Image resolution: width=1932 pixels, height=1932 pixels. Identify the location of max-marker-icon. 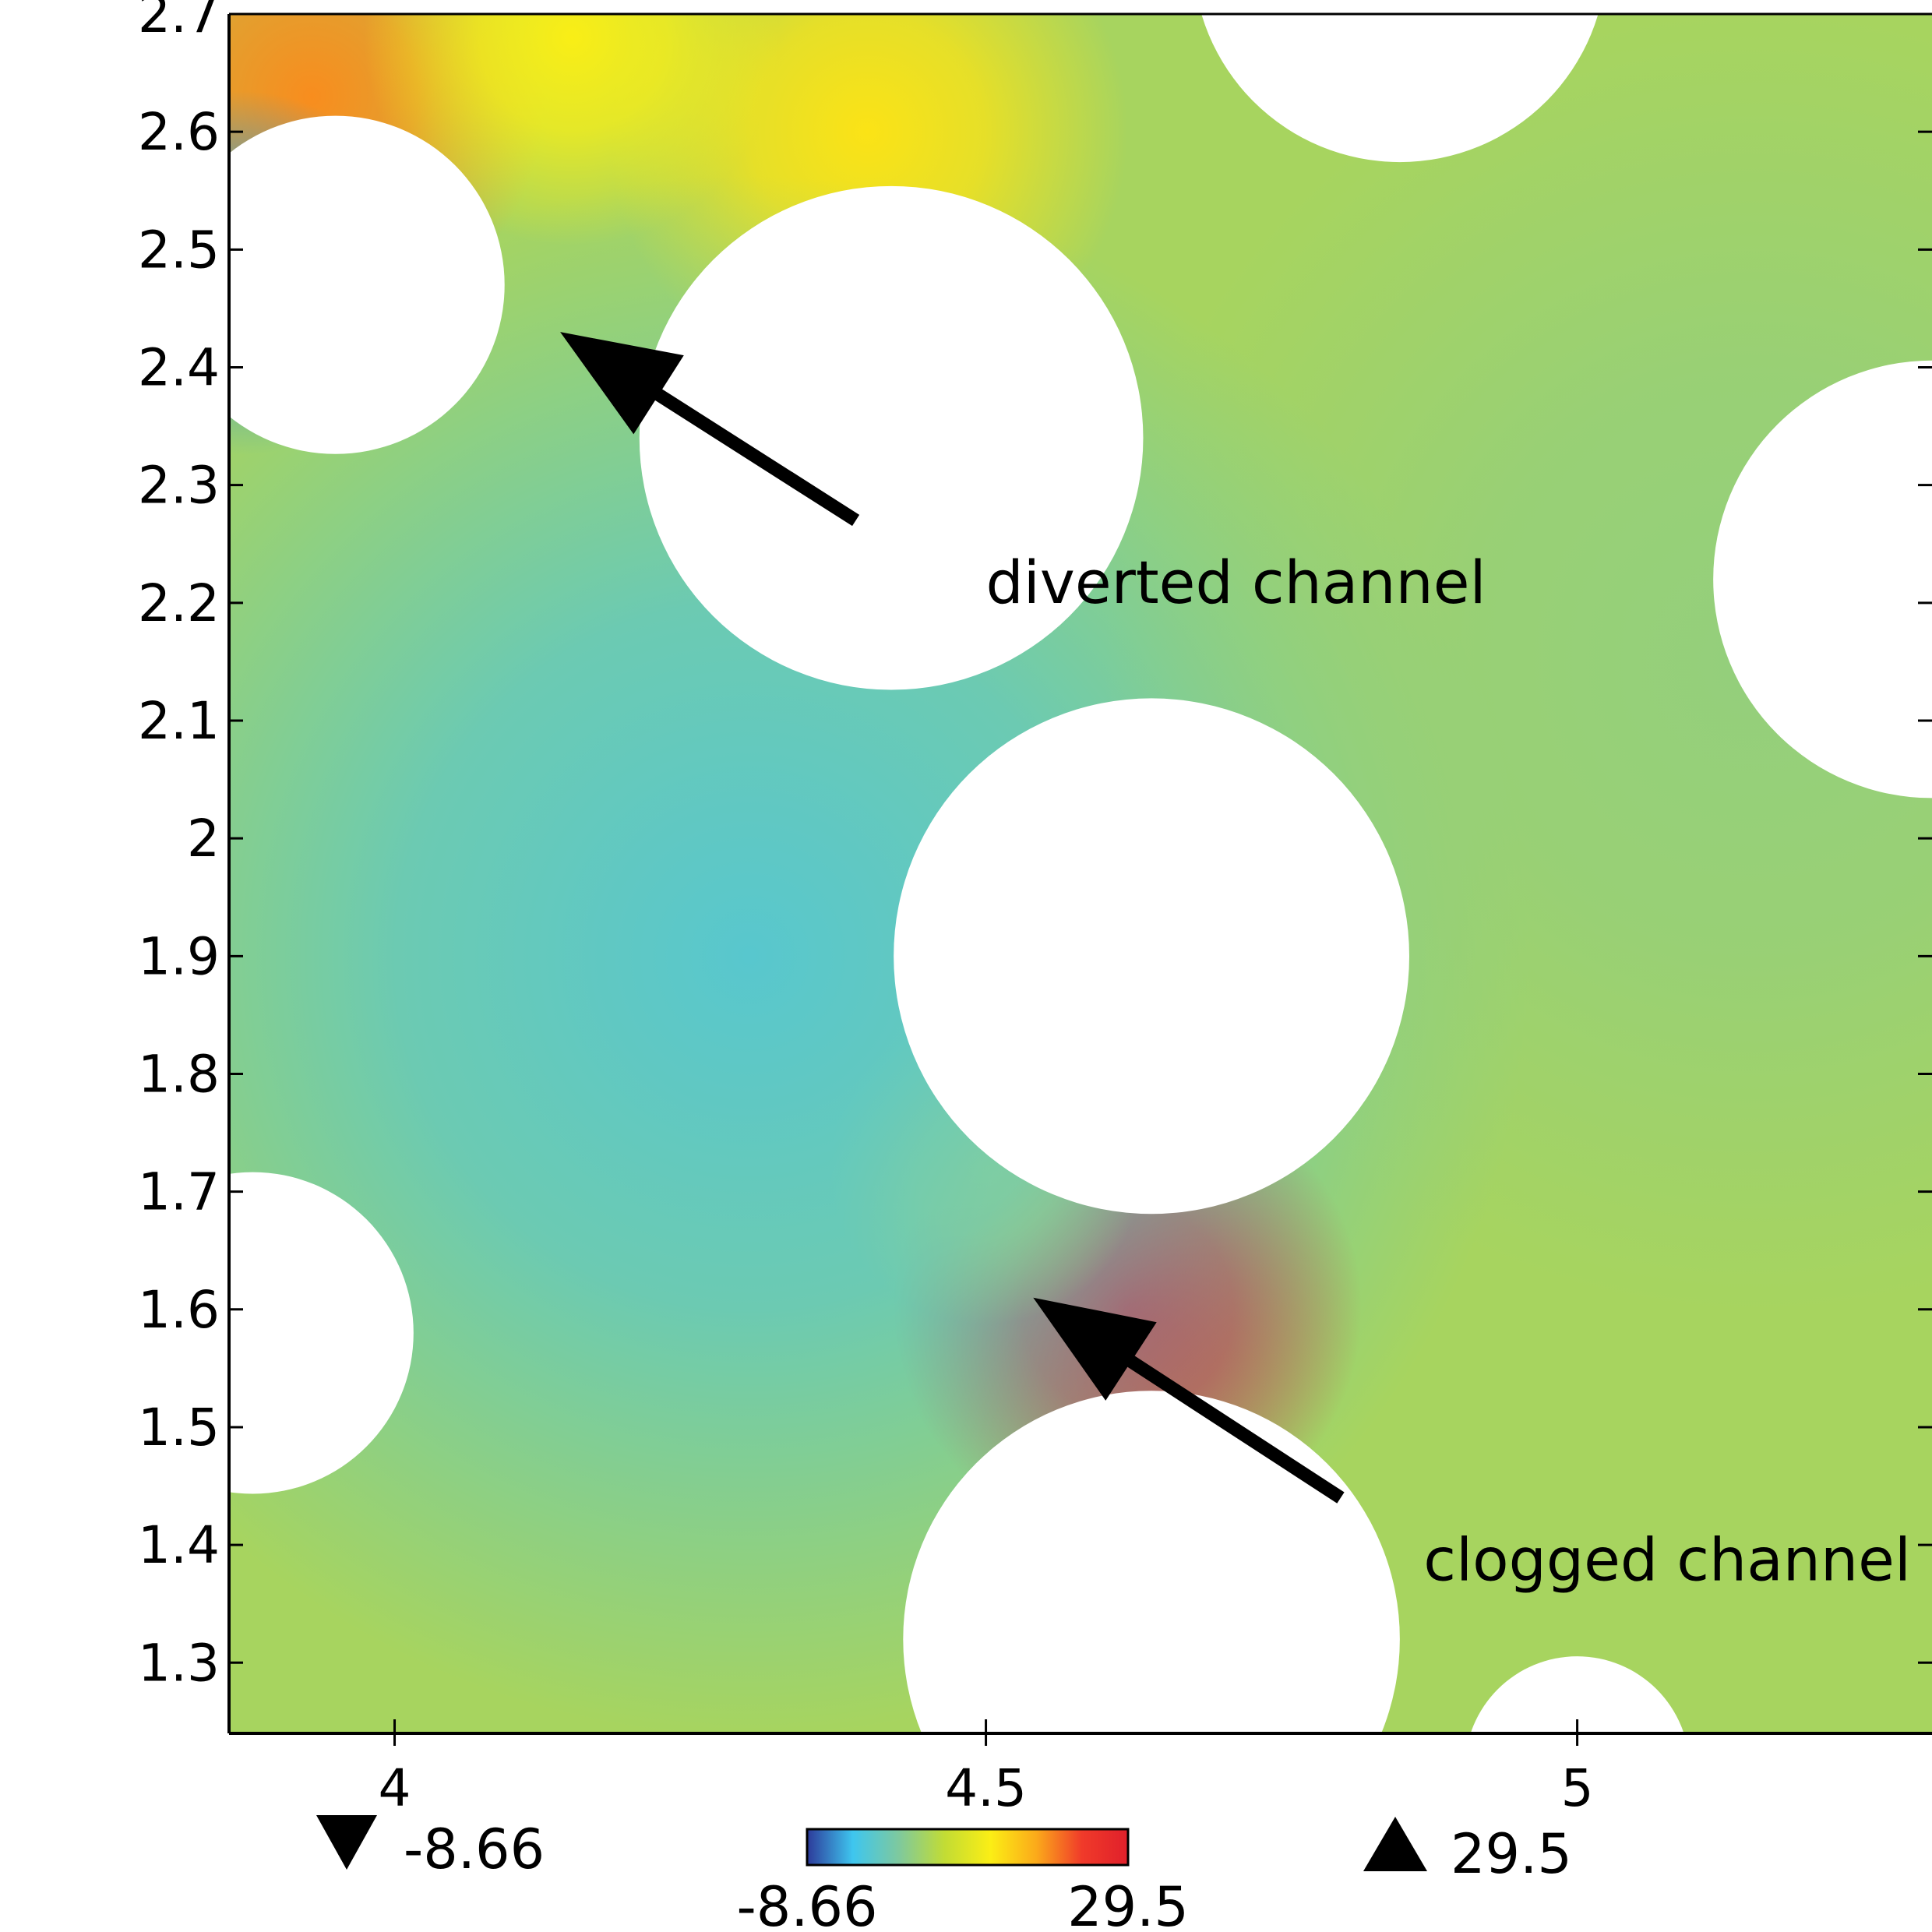
(1395, 1844).